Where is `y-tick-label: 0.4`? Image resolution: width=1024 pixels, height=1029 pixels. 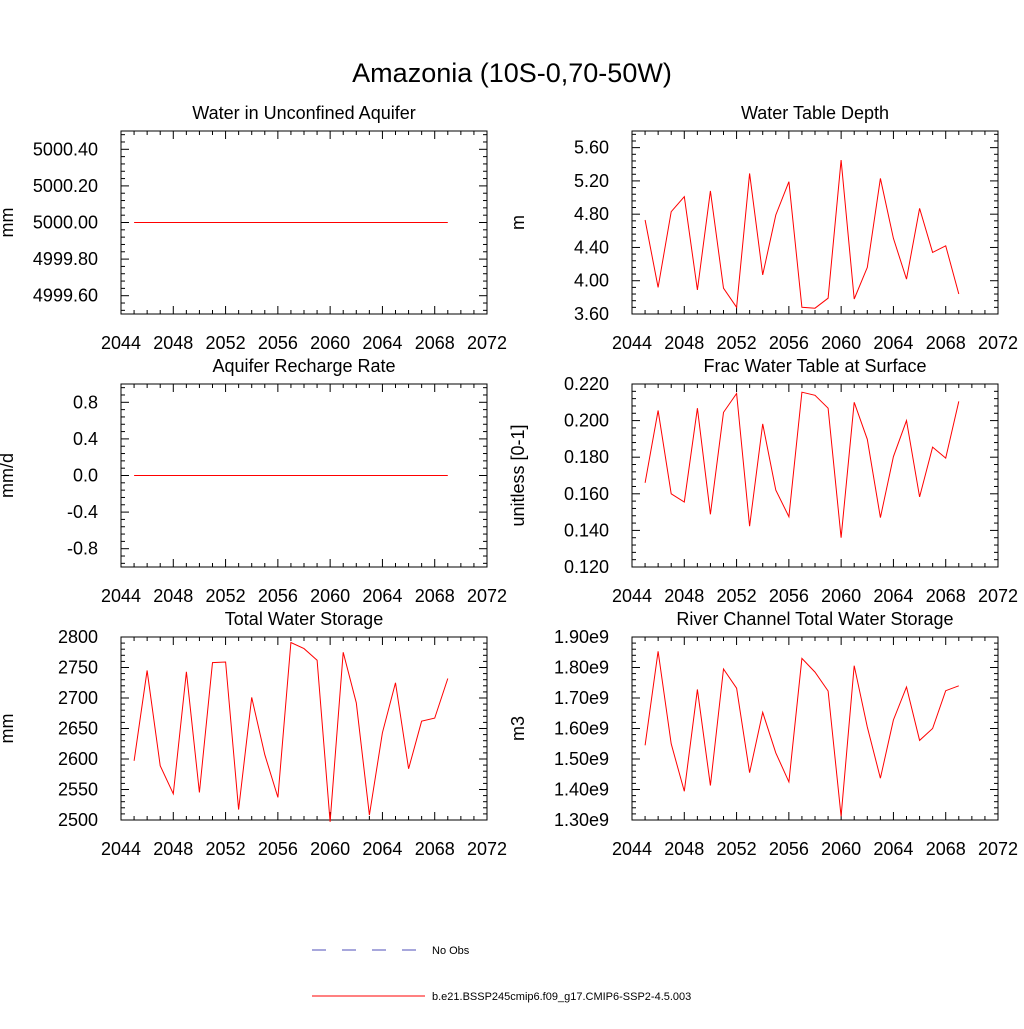 y-tick-label: 0.4 is located at coordinates (85, 439).